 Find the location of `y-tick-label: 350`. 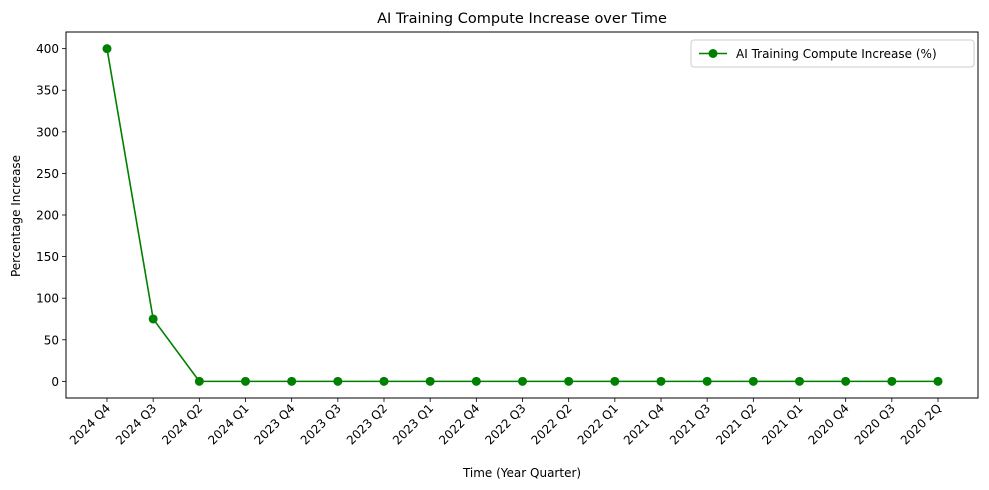

y-tick-label: 350 is located at coordinates (47, 91).